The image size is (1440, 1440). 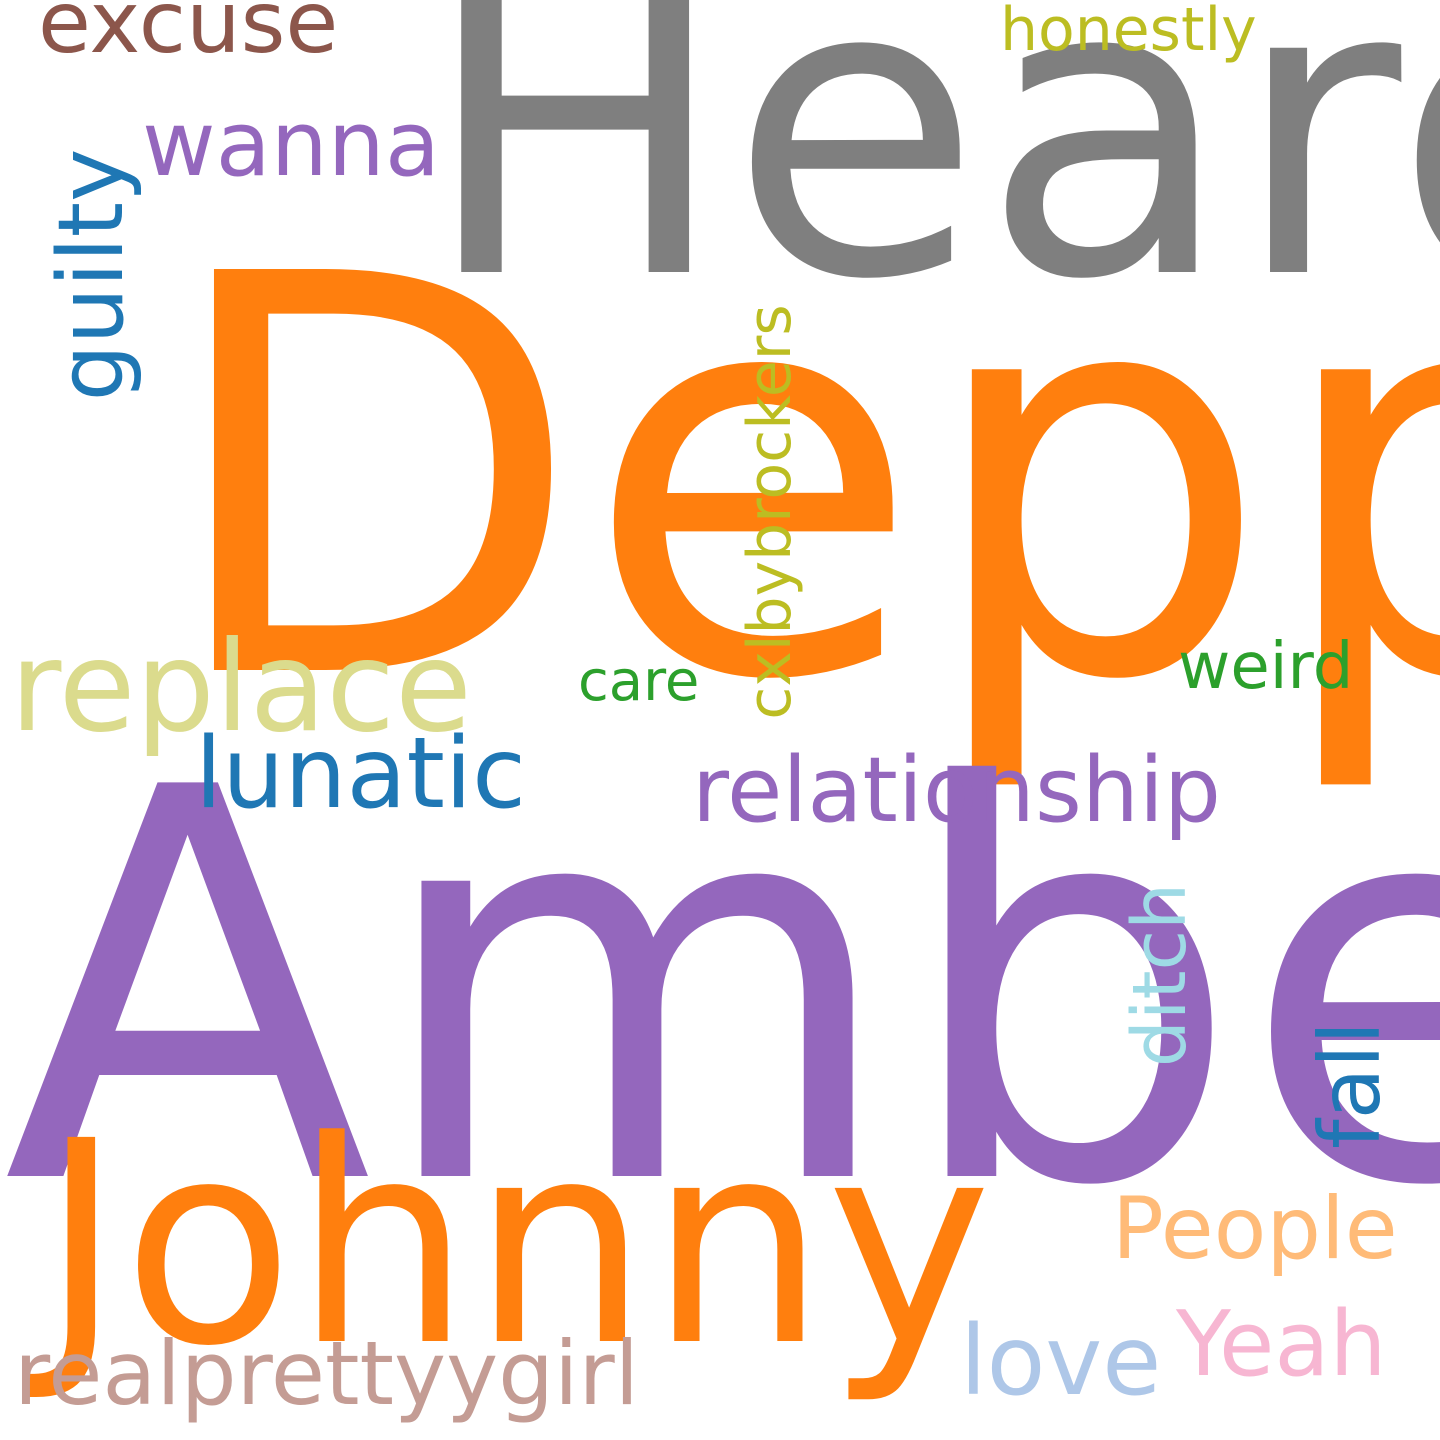 What do you see at coordinates (361, 774) in the screenshot?
I see `word-lunatic: lunatic` at bounding box center [361, 774].